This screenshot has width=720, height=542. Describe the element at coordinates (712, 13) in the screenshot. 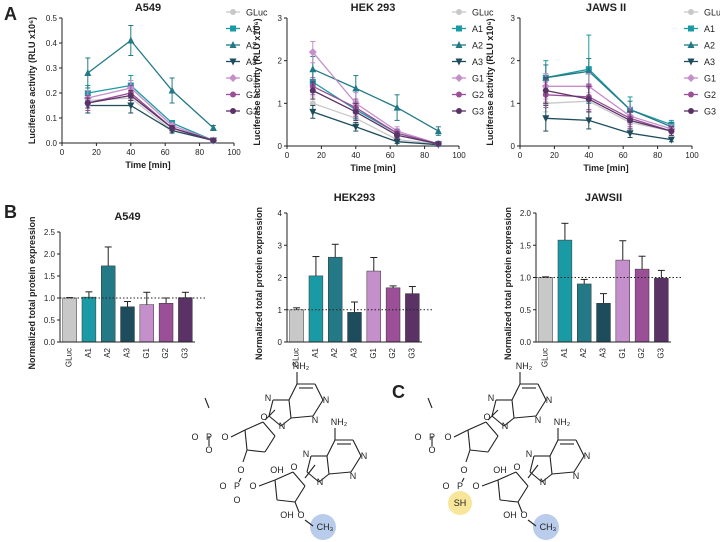

I see `legend-label: GLuc` at that location.